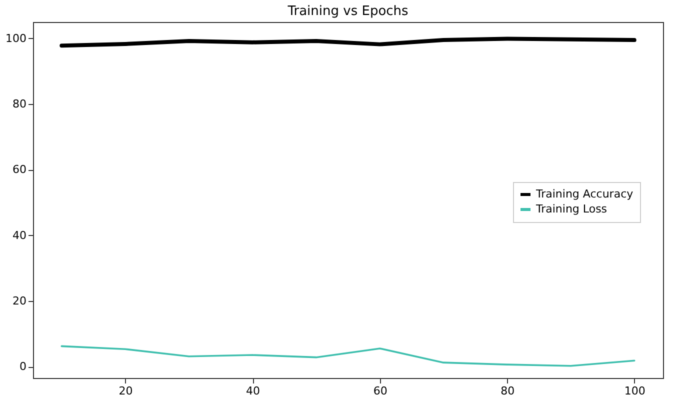  Describe the element at coordinates (635, 391) in the screenshot. I see `x-tick-label: 100` at that location.